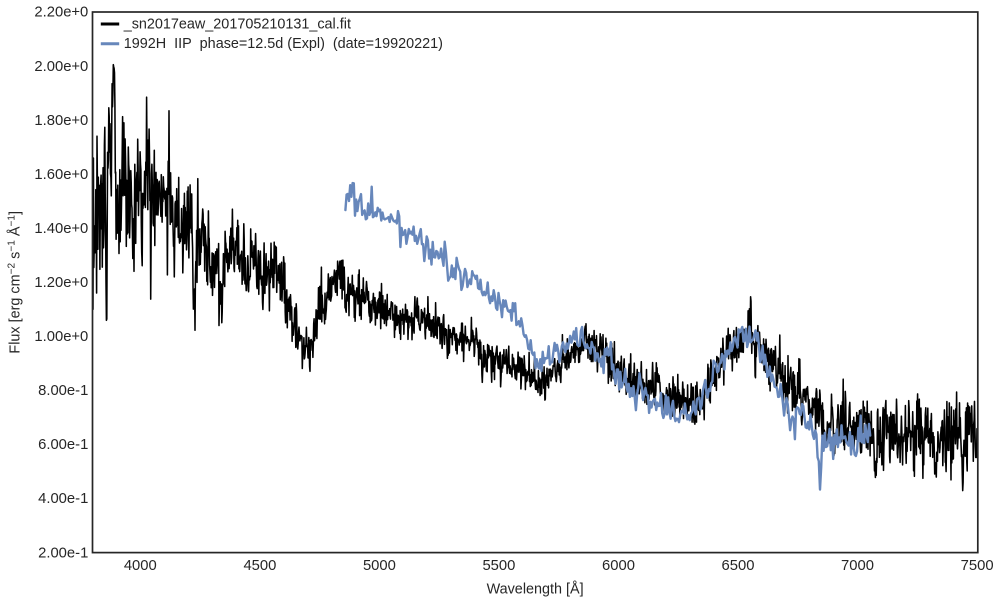 The height and width of the screenshot is (600, 994). Describe the element at coordinates (63, 499) in the screenshot. I see `svg-text: 4.00e-1` at that location.